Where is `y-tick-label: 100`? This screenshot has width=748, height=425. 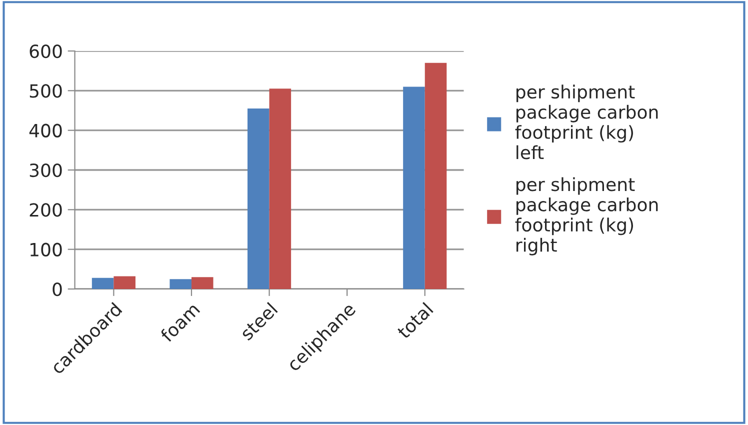 y-tick-label: 100 is located at coordinates (46, 249).